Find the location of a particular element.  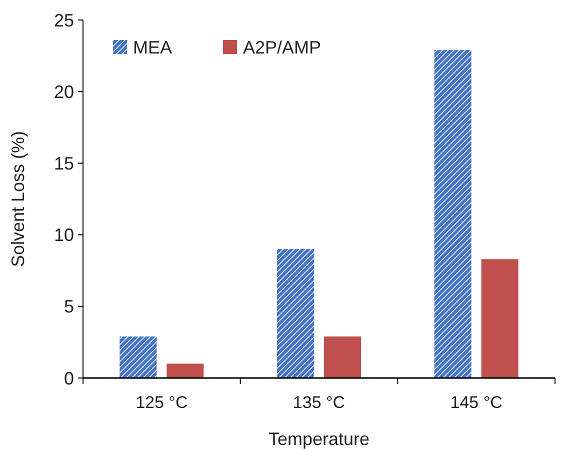

legend-label: A2P/AMP is located at coordinates (282, 47).